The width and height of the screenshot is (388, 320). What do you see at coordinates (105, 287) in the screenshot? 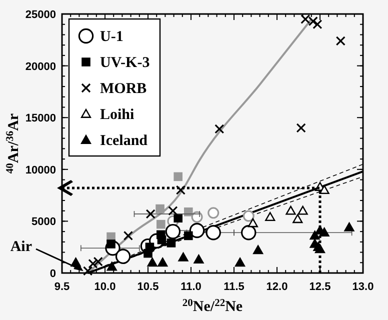
I see `x-tick-label: 10.0` at bounding box center [105, 287].